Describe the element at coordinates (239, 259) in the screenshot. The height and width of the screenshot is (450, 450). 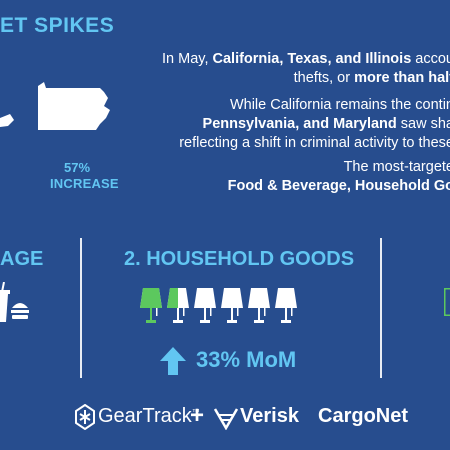
I see `category-household-goods-title: 2. HOUSEHOLD GOODS` at that location.